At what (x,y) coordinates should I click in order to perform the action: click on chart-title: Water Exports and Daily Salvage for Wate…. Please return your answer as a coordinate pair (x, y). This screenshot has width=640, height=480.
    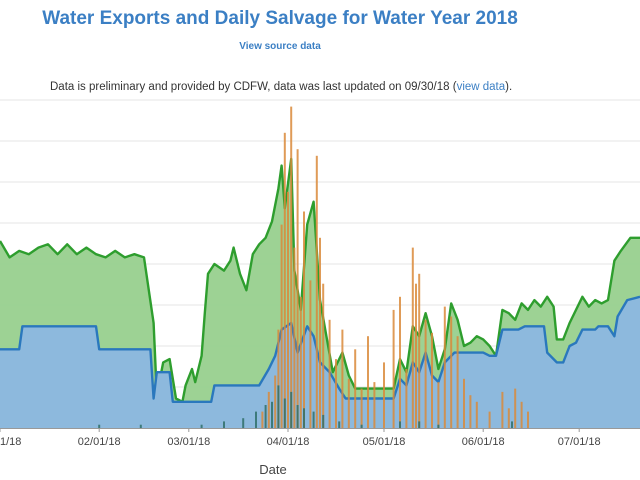
    Looking at the image, I should click on (280, 18).